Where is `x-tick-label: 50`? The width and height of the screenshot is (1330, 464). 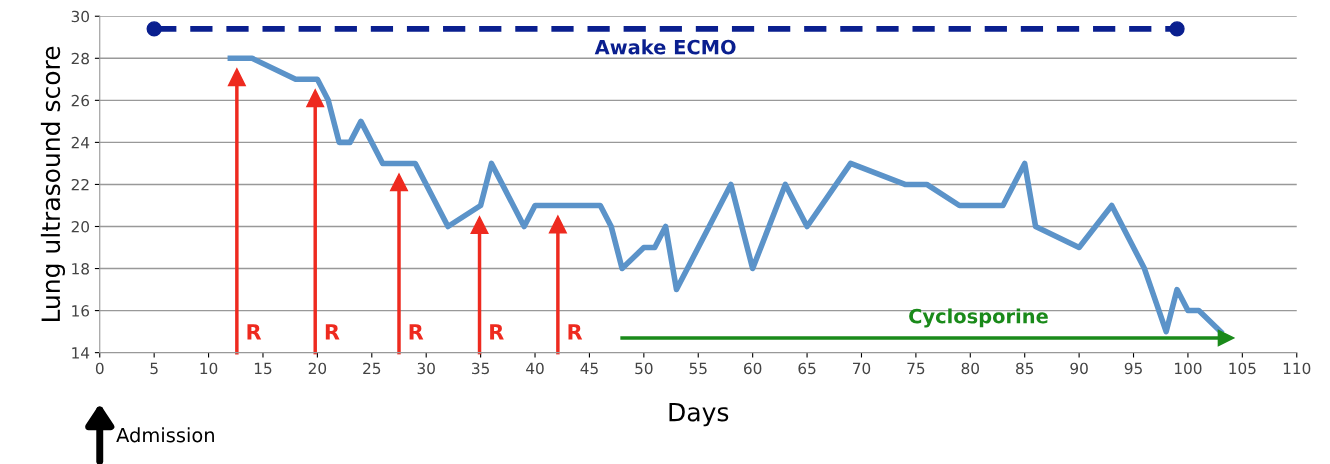 x-tick-label: 50 is located at coordinates (644, 368).